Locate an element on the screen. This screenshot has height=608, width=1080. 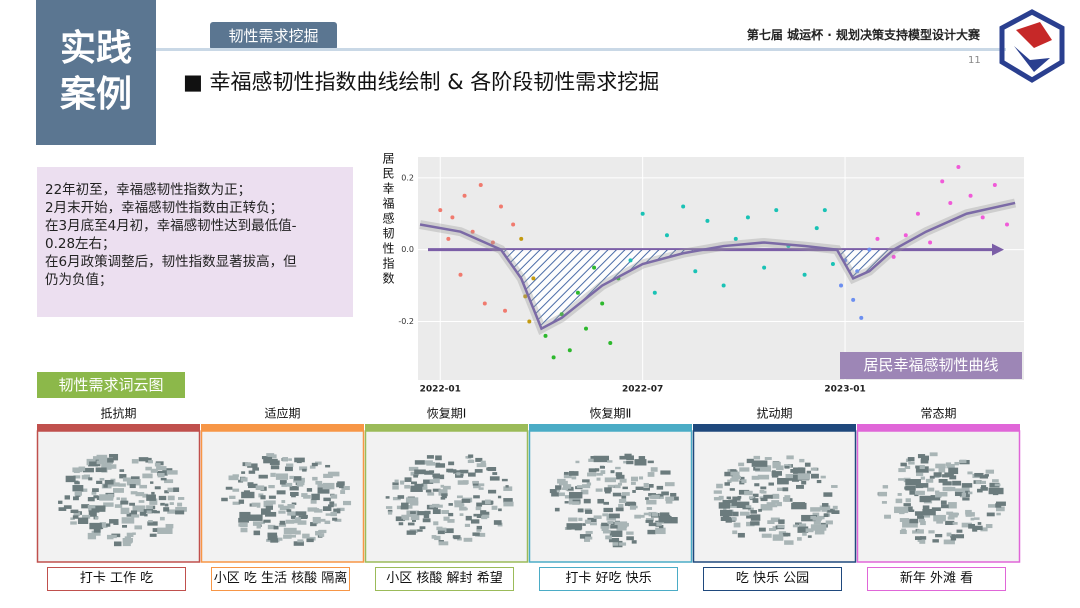
keyword-box: 小区 核酸 解封 希望 is located at coordinates (444, 579).